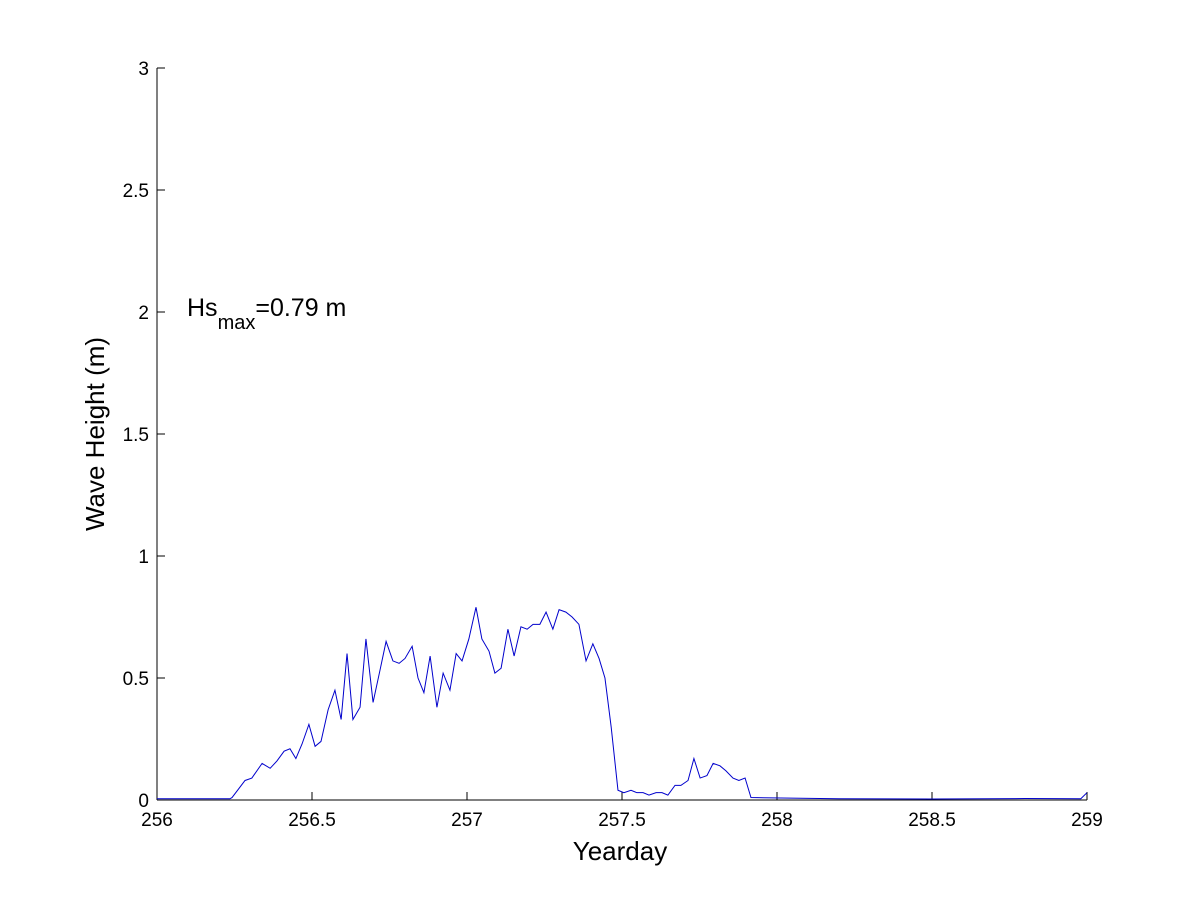 This screenshot has width=1200, height=900. What do you see at coordinates (136, 191) in the screenshot?
I see `y-tick-label: 2.5` at bounding box center [136, 191].